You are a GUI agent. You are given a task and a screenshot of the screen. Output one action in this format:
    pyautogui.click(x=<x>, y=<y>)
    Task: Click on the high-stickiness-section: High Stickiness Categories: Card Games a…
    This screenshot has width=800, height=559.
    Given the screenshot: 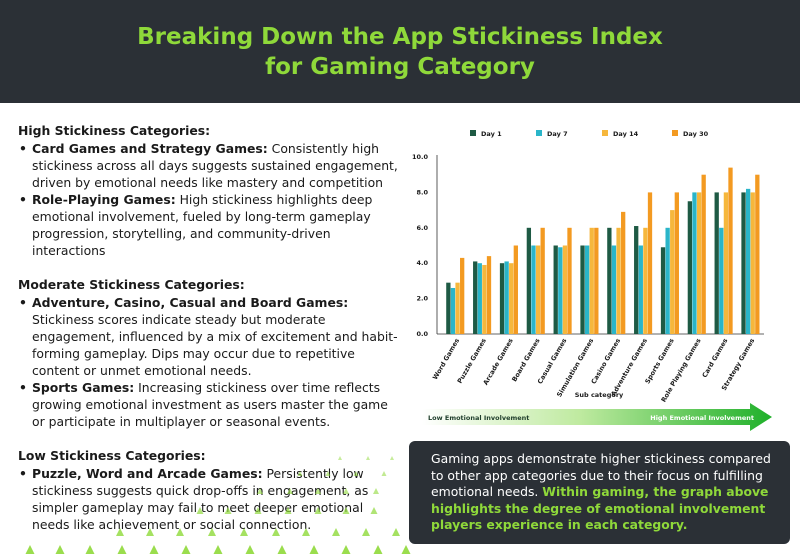 What is the action you would take?
    pyautogui.click(x=208, y=190)
    